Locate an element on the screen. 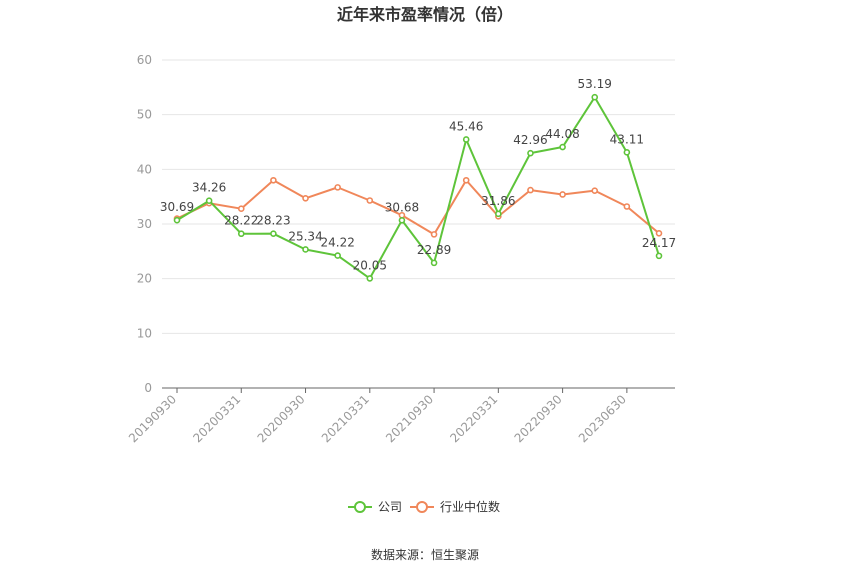 The height and width of the screenshot is (575, 850). data-label-0: 30.69 is located at coordinates (177, 207).